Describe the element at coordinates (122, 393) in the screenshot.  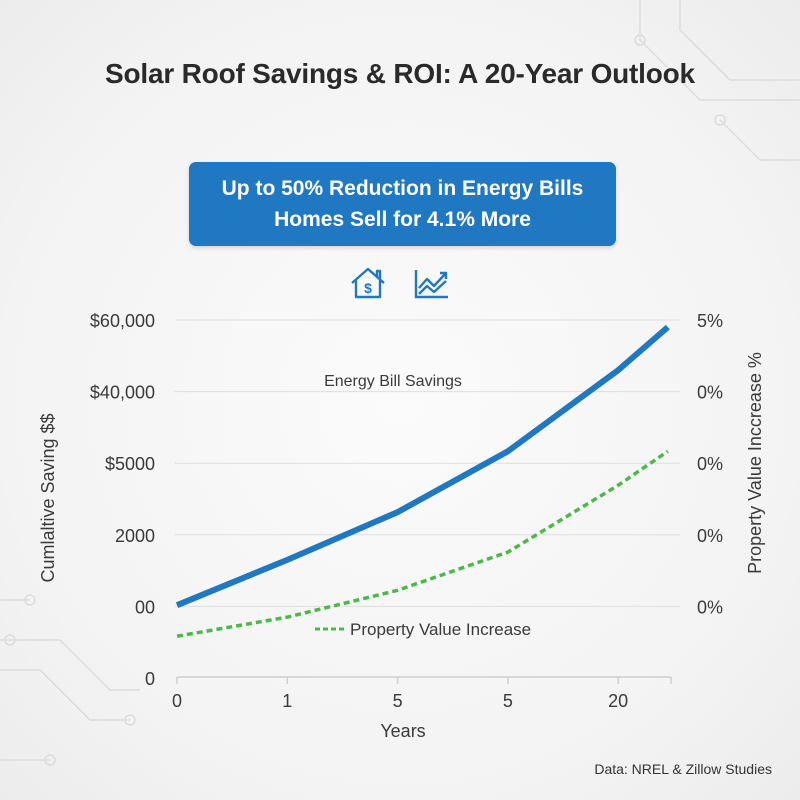
I see `y-left-tick-label: $40,000` at that location.